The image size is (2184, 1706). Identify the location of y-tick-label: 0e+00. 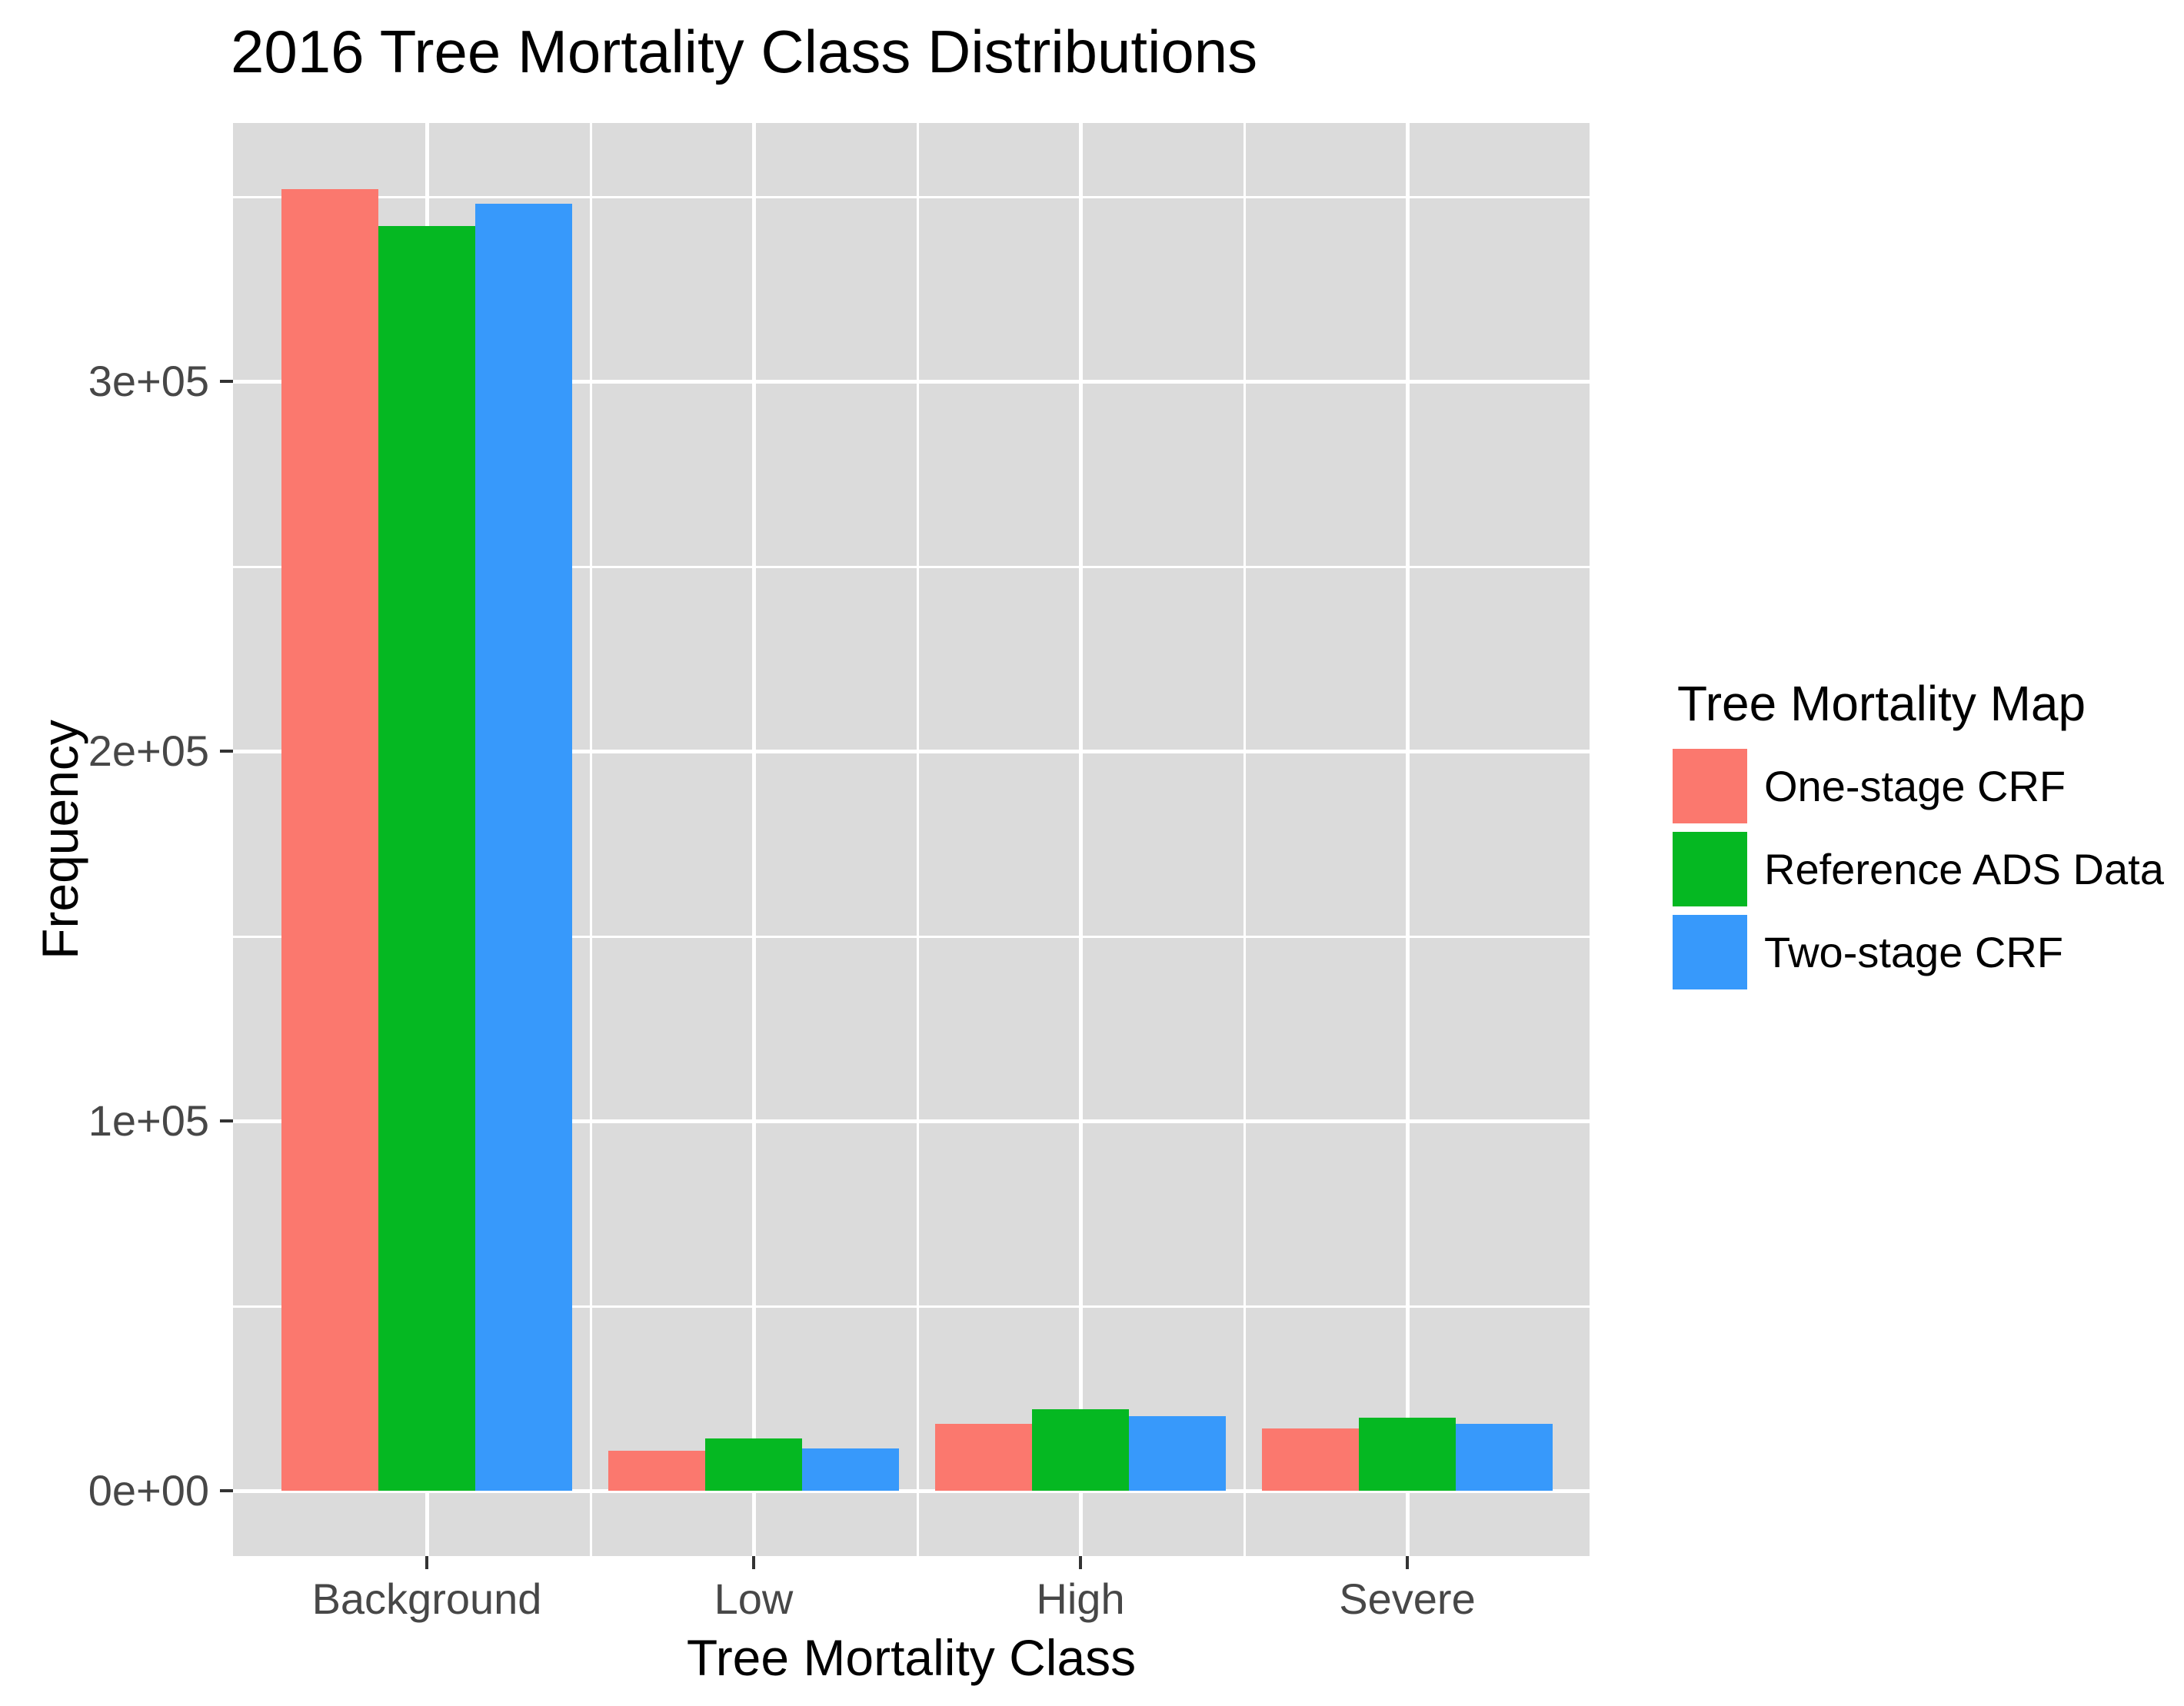
(148, 1490).